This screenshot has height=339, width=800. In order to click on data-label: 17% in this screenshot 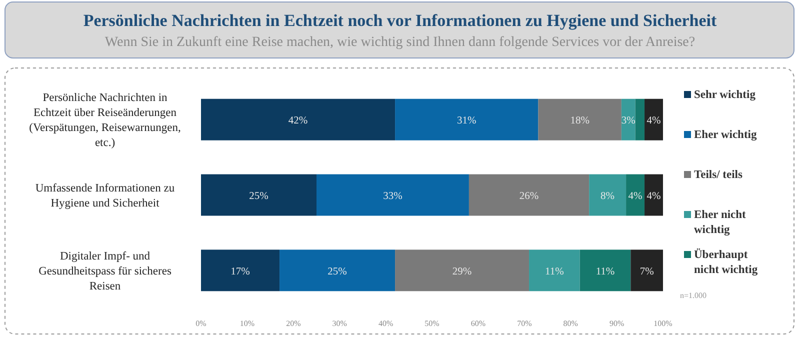, I will do `click(240, 272)`.